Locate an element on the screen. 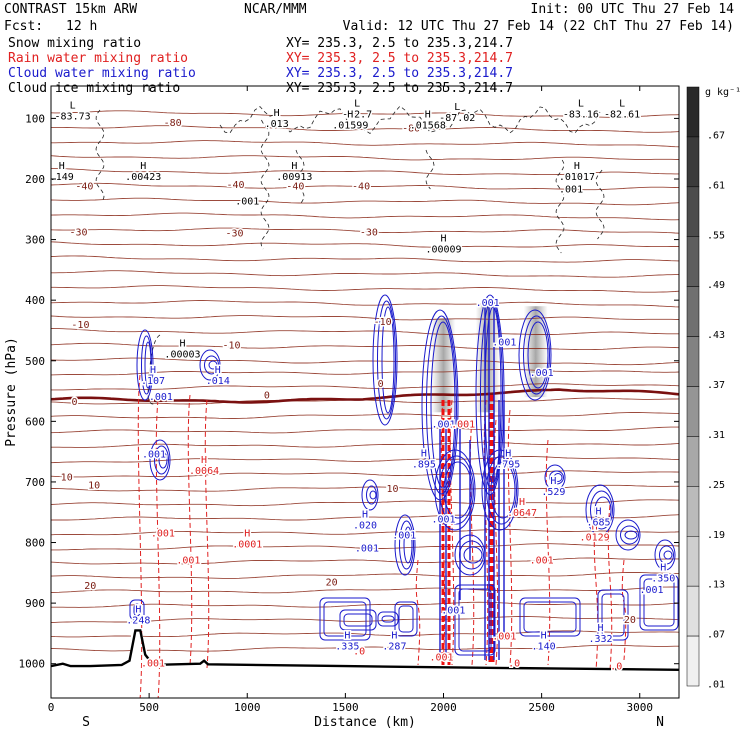 The width and height of the screenshot is (740, 740). terrain-profile is located at coordinates (365, 650).